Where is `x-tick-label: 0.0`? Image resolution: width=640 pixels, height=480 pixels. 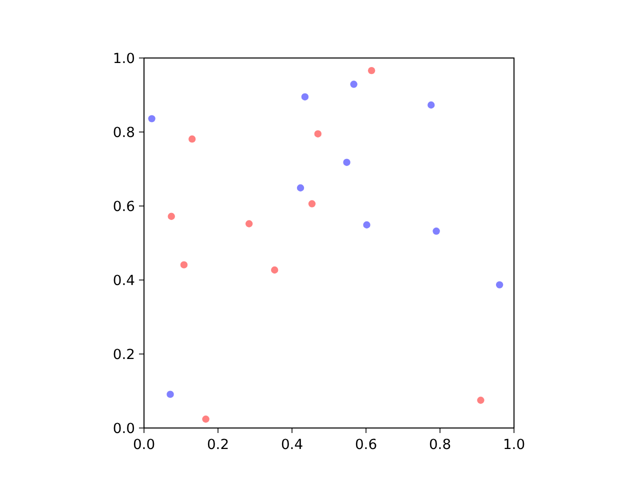
x-tick-label: 0.0 is located at coordinates (144, 445).